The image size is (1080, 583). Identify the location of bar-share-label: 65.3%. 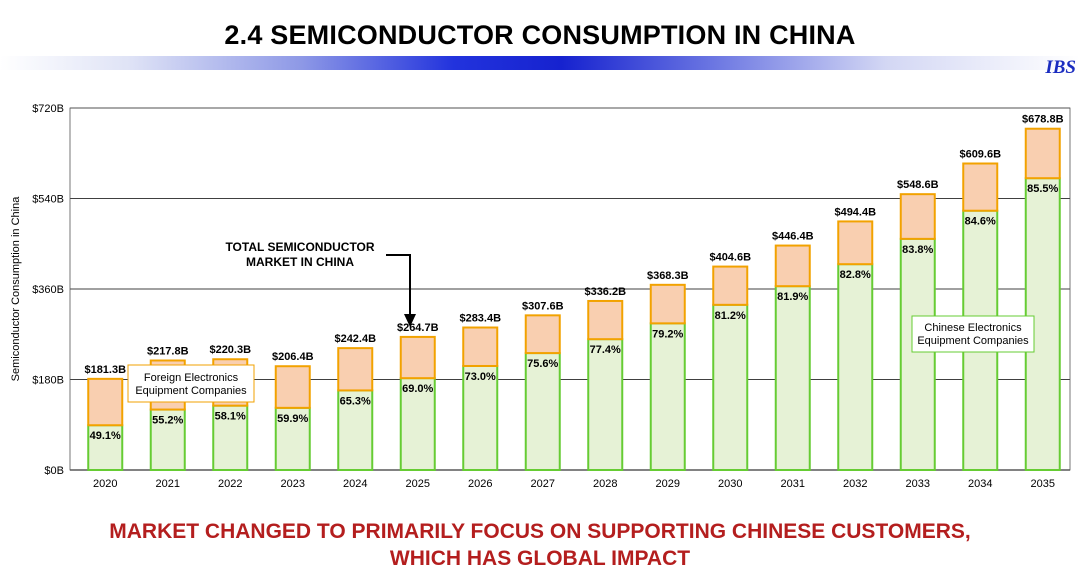
(355, 401).